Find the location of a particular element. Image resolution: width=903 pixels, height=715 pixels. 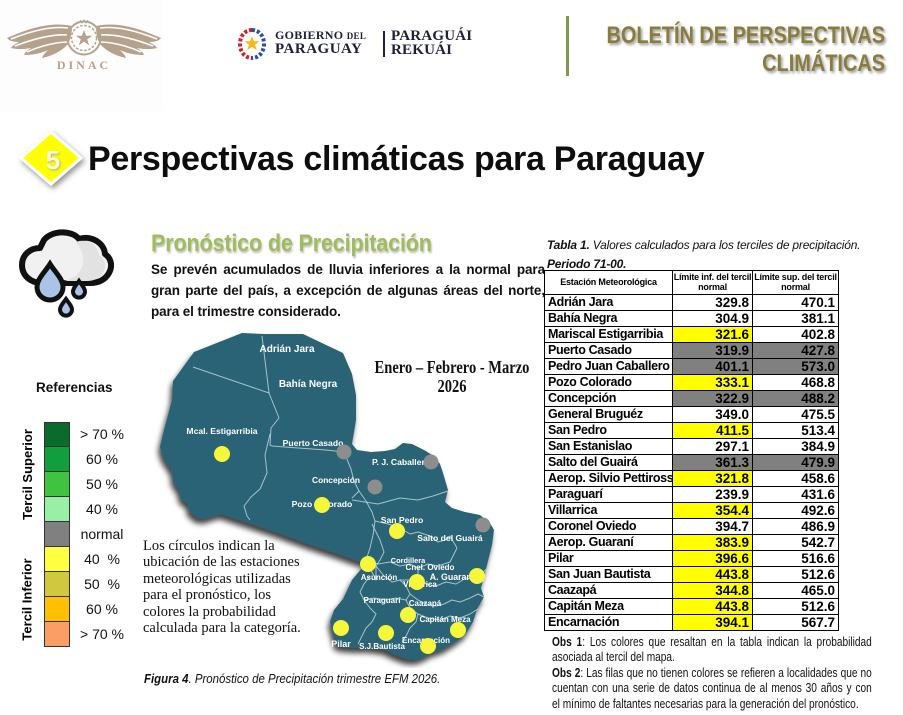

svg-text: Salto del Guairá is located at coordinates (450, 538).